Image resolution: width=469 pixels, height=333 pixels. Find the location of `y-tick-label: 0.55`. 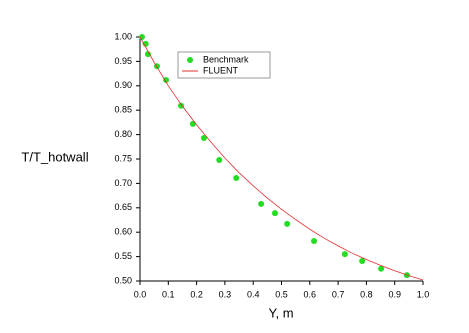

y-tick-label: 0.55 is located at coordinates (123, 256).